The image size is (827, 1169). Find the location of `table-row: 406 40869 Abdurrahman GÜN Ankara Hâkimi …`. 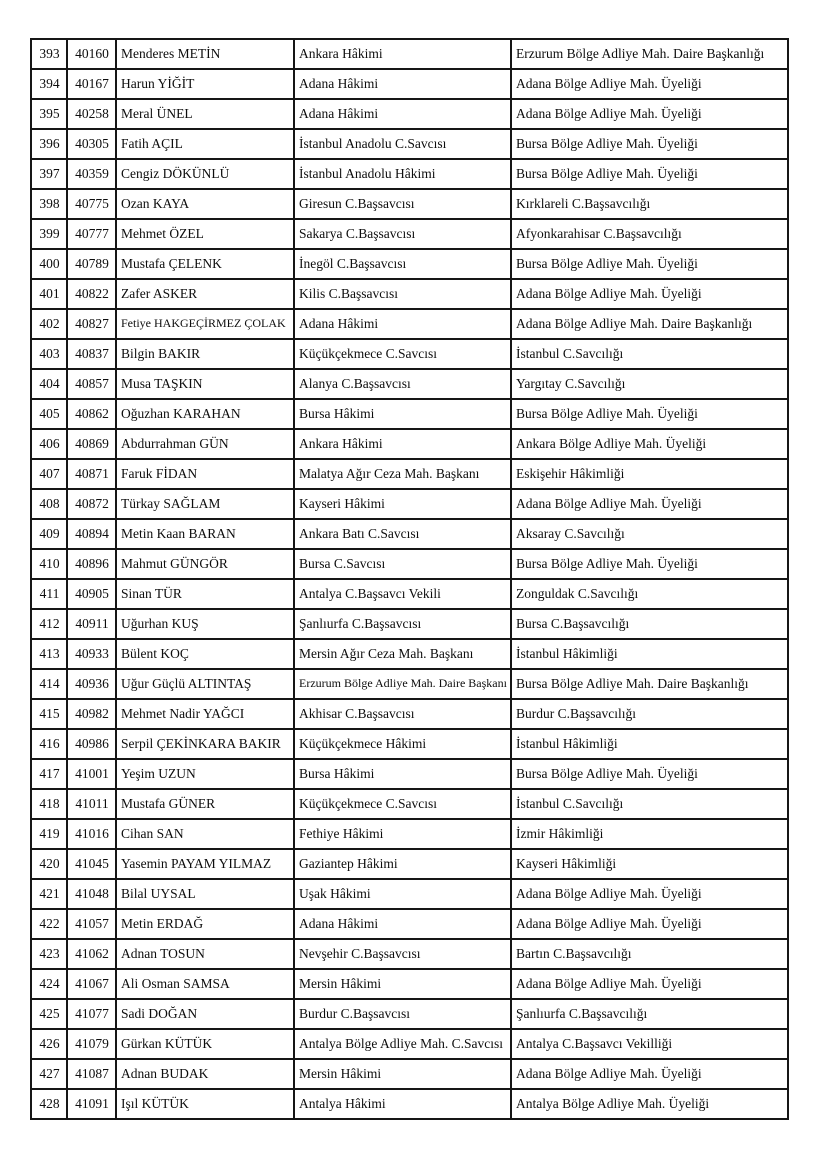

table-row: 406 40869 Abdurrahman GÜN Ankara Hâkimi … is located at coordinates (409, 444).